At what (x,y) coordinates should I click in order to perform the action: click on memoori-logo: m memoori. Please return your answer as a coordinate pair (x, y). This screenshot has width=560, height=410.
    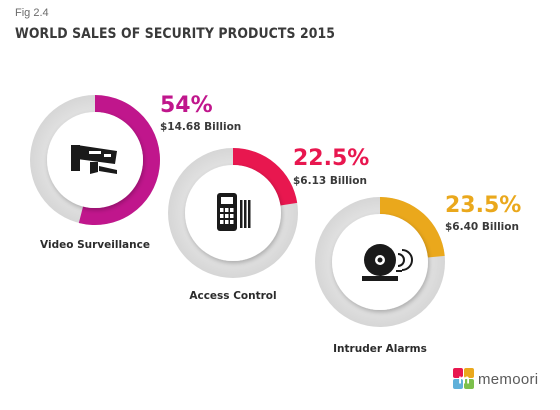
    Looking at the image, I should click on (495, 379).